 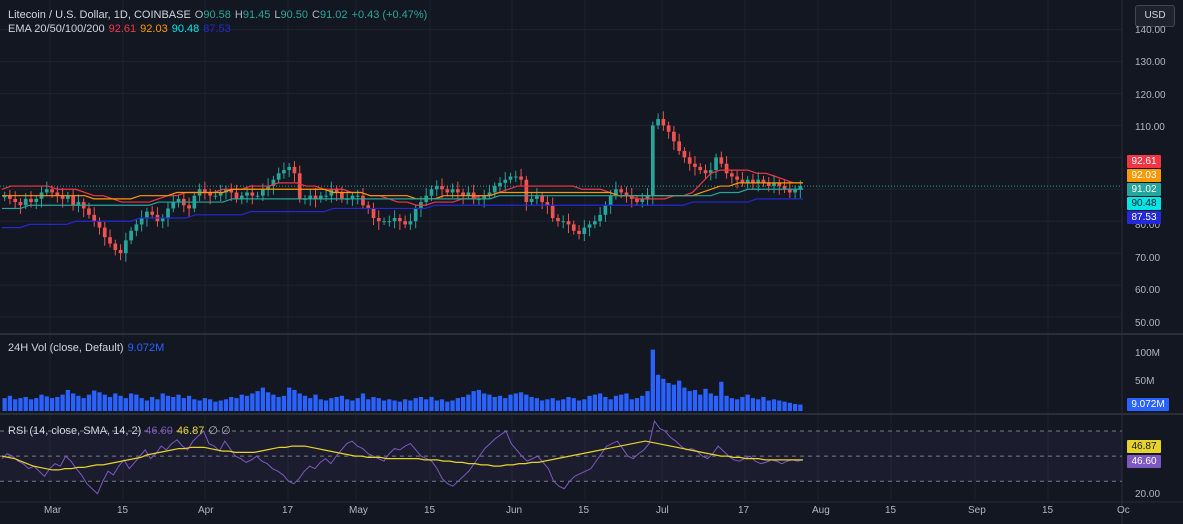 I want to click on ema20-value: 92.61, so click(x=122, y=29).